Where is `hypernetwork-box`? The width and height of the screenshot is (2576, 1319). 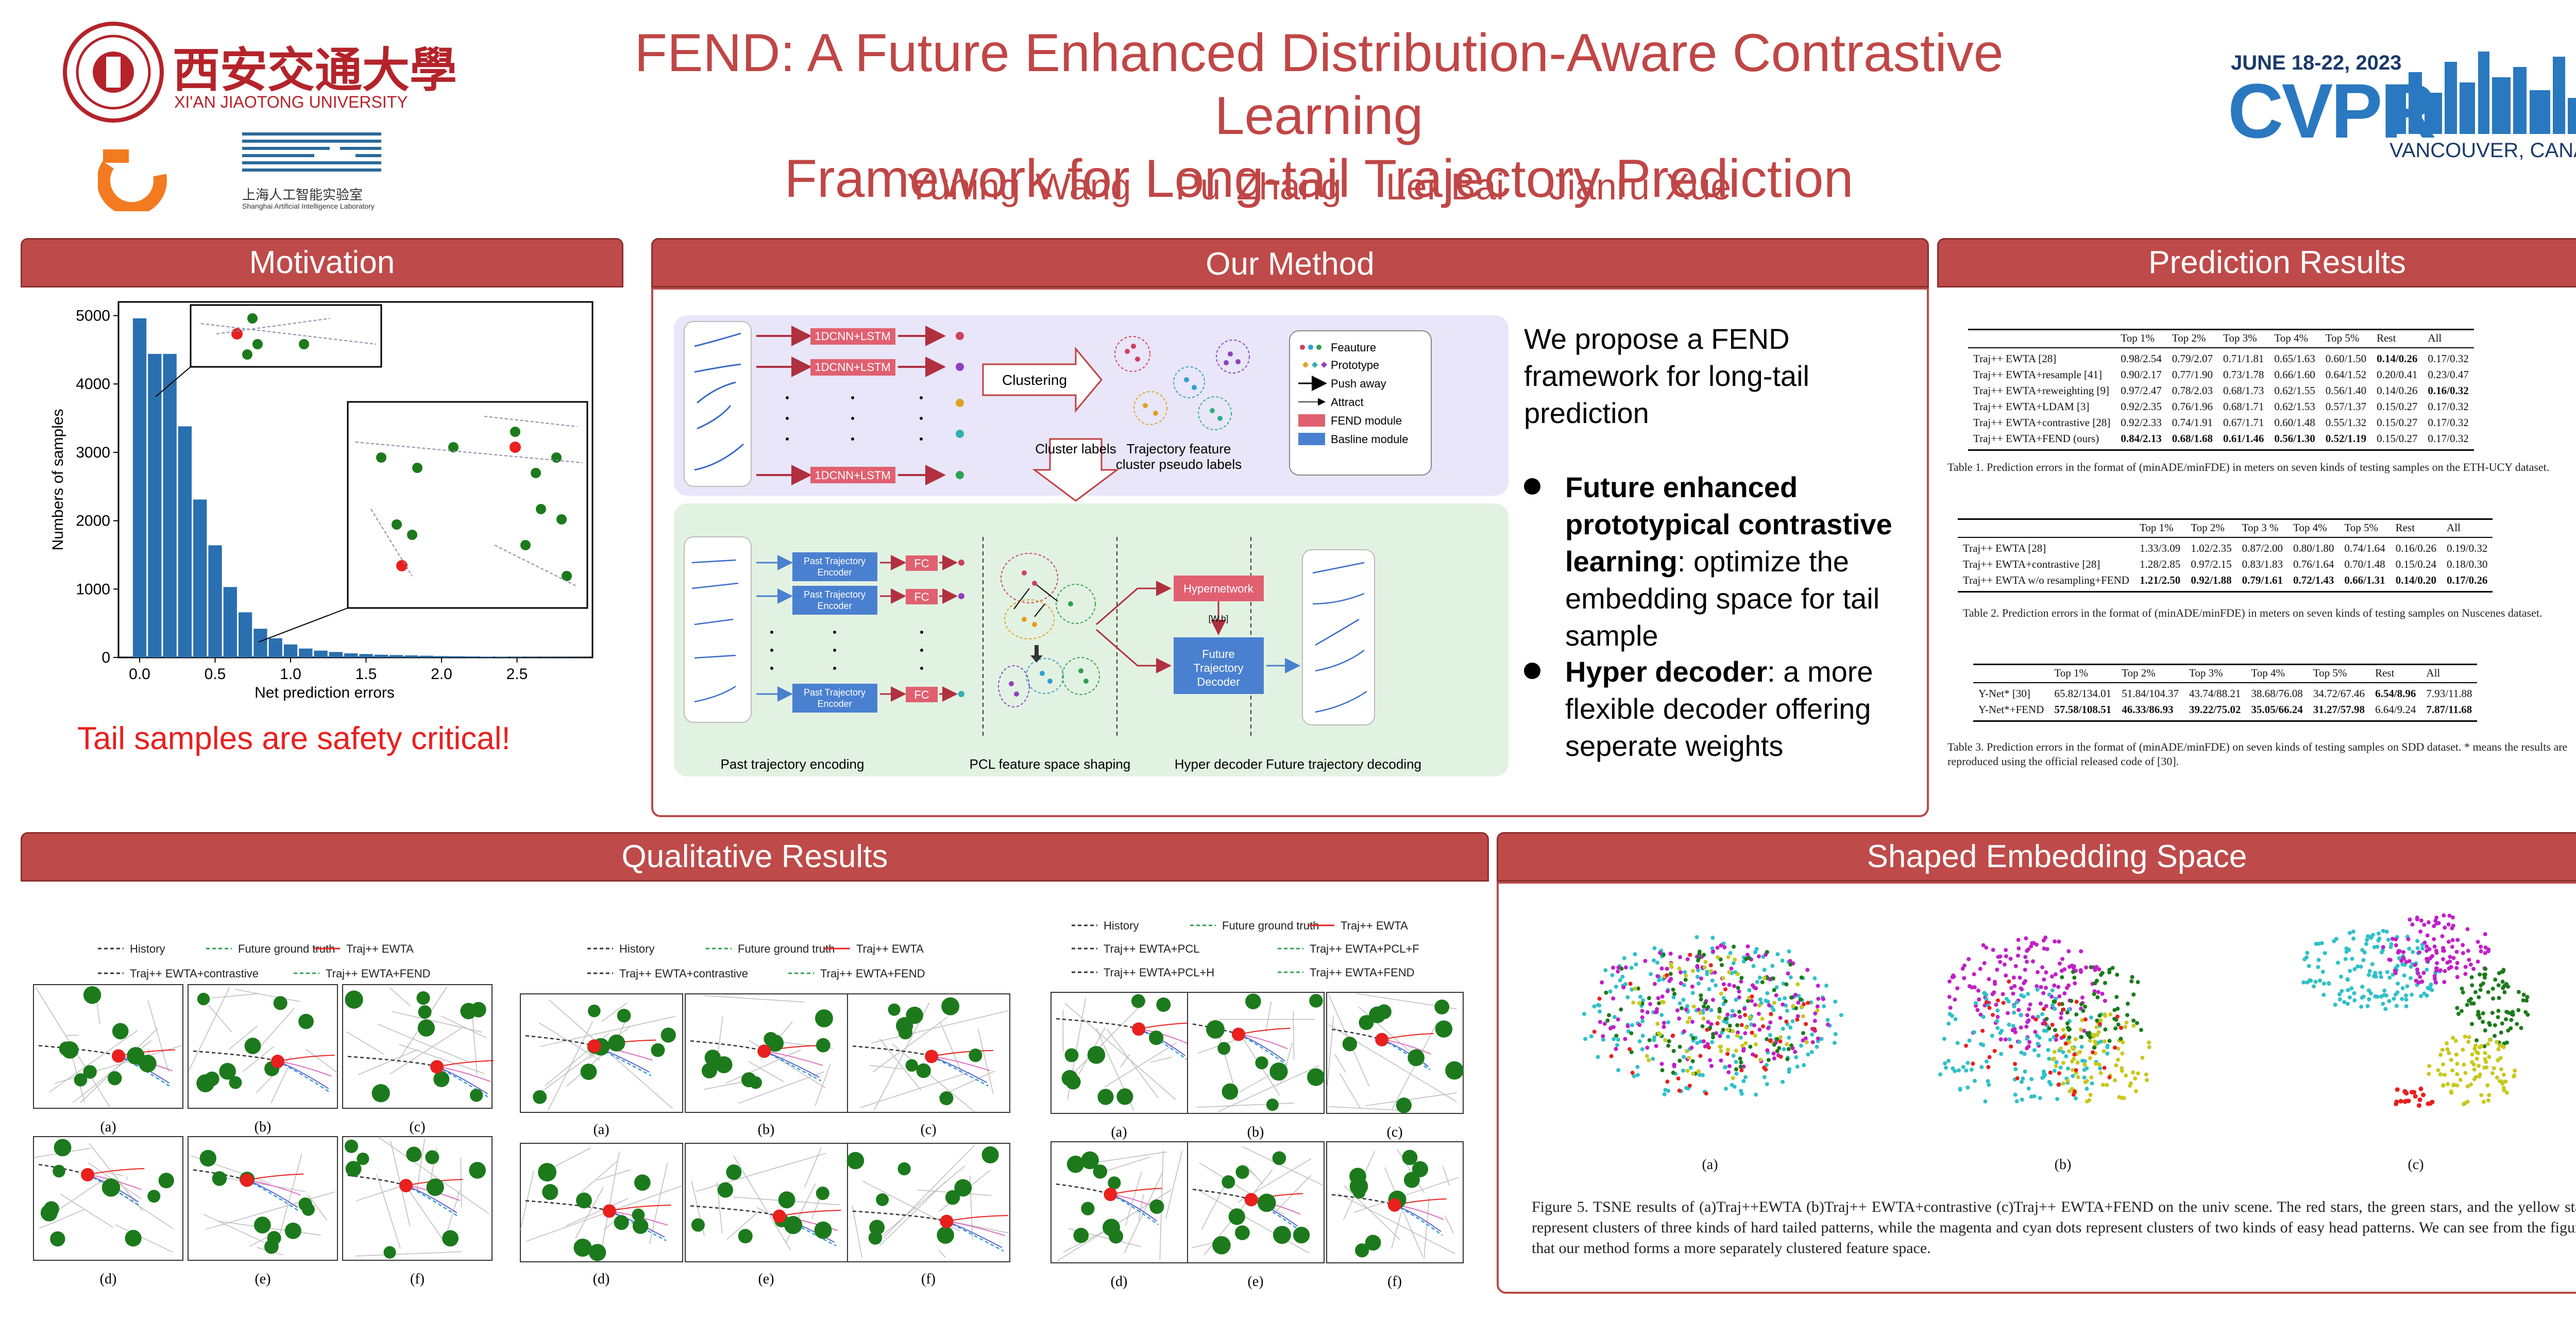
hypernetwork-box is located at coordinates (1219, 588).